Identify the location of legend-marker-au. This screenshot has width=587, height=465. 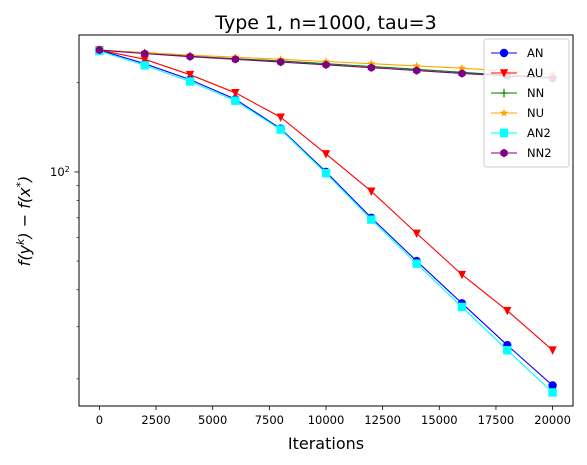
(504, 73).